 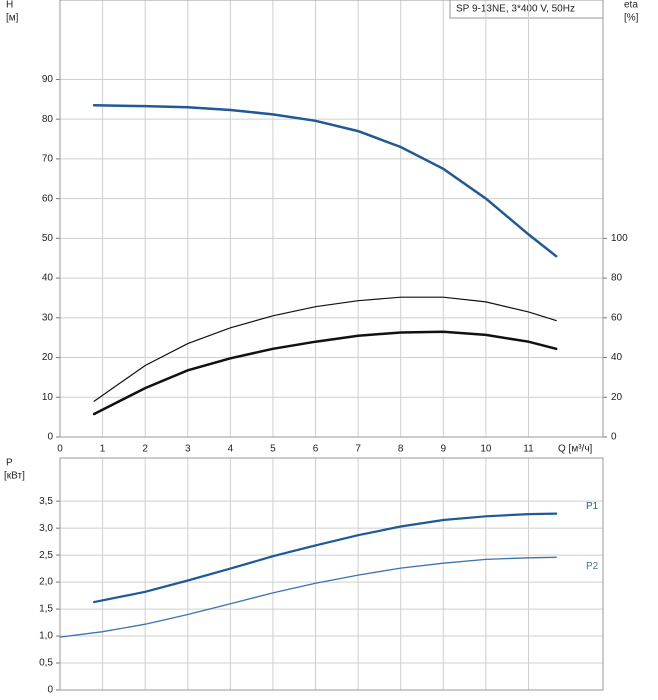 I want to click on y2-tick-label: 60, so click(x=617, y=317).